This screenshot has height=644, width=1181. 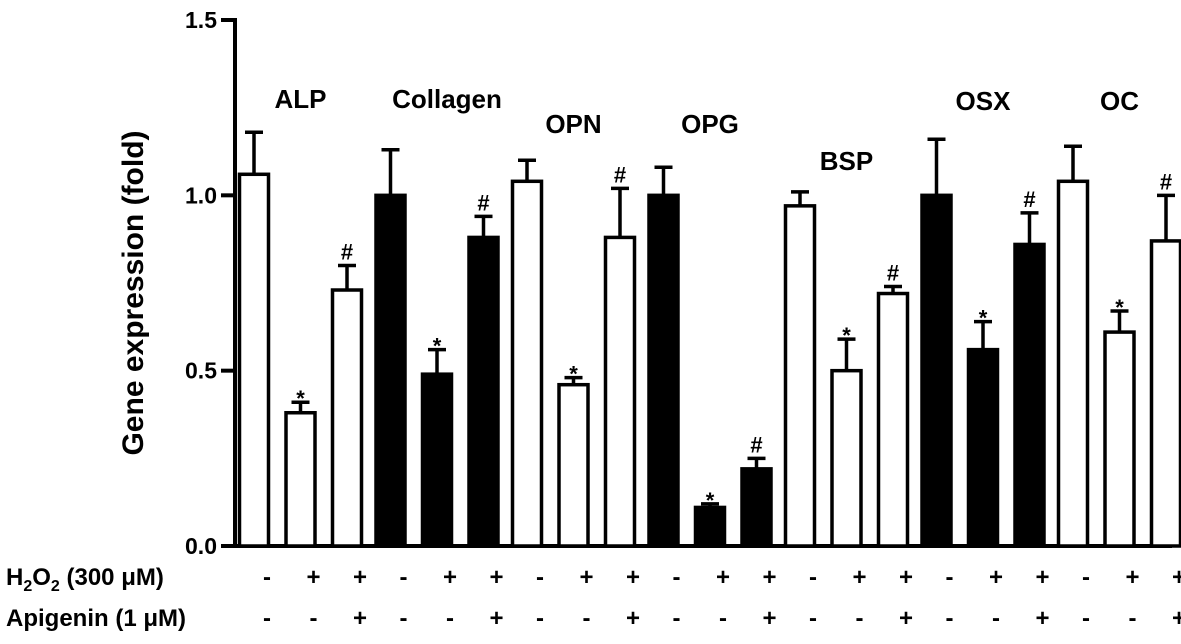 What do you see at coordinates (133, 292) in the screenshot?
I see `y-axis-label: Gene expression (fold)` at bounding box center [133, 292].